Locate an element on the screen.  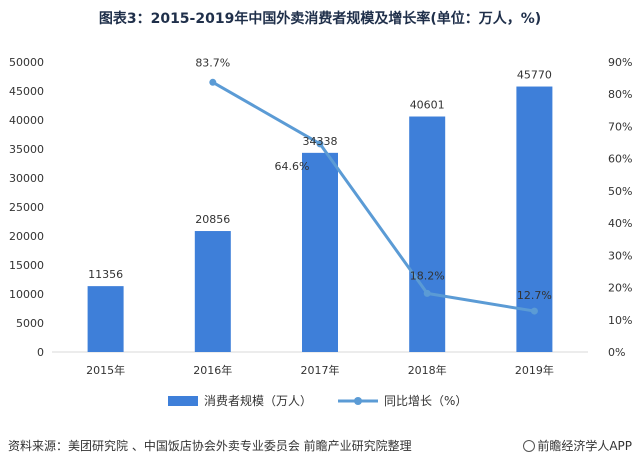
left-axis-tick-label: 5000 is located at coordinates (30, 323).